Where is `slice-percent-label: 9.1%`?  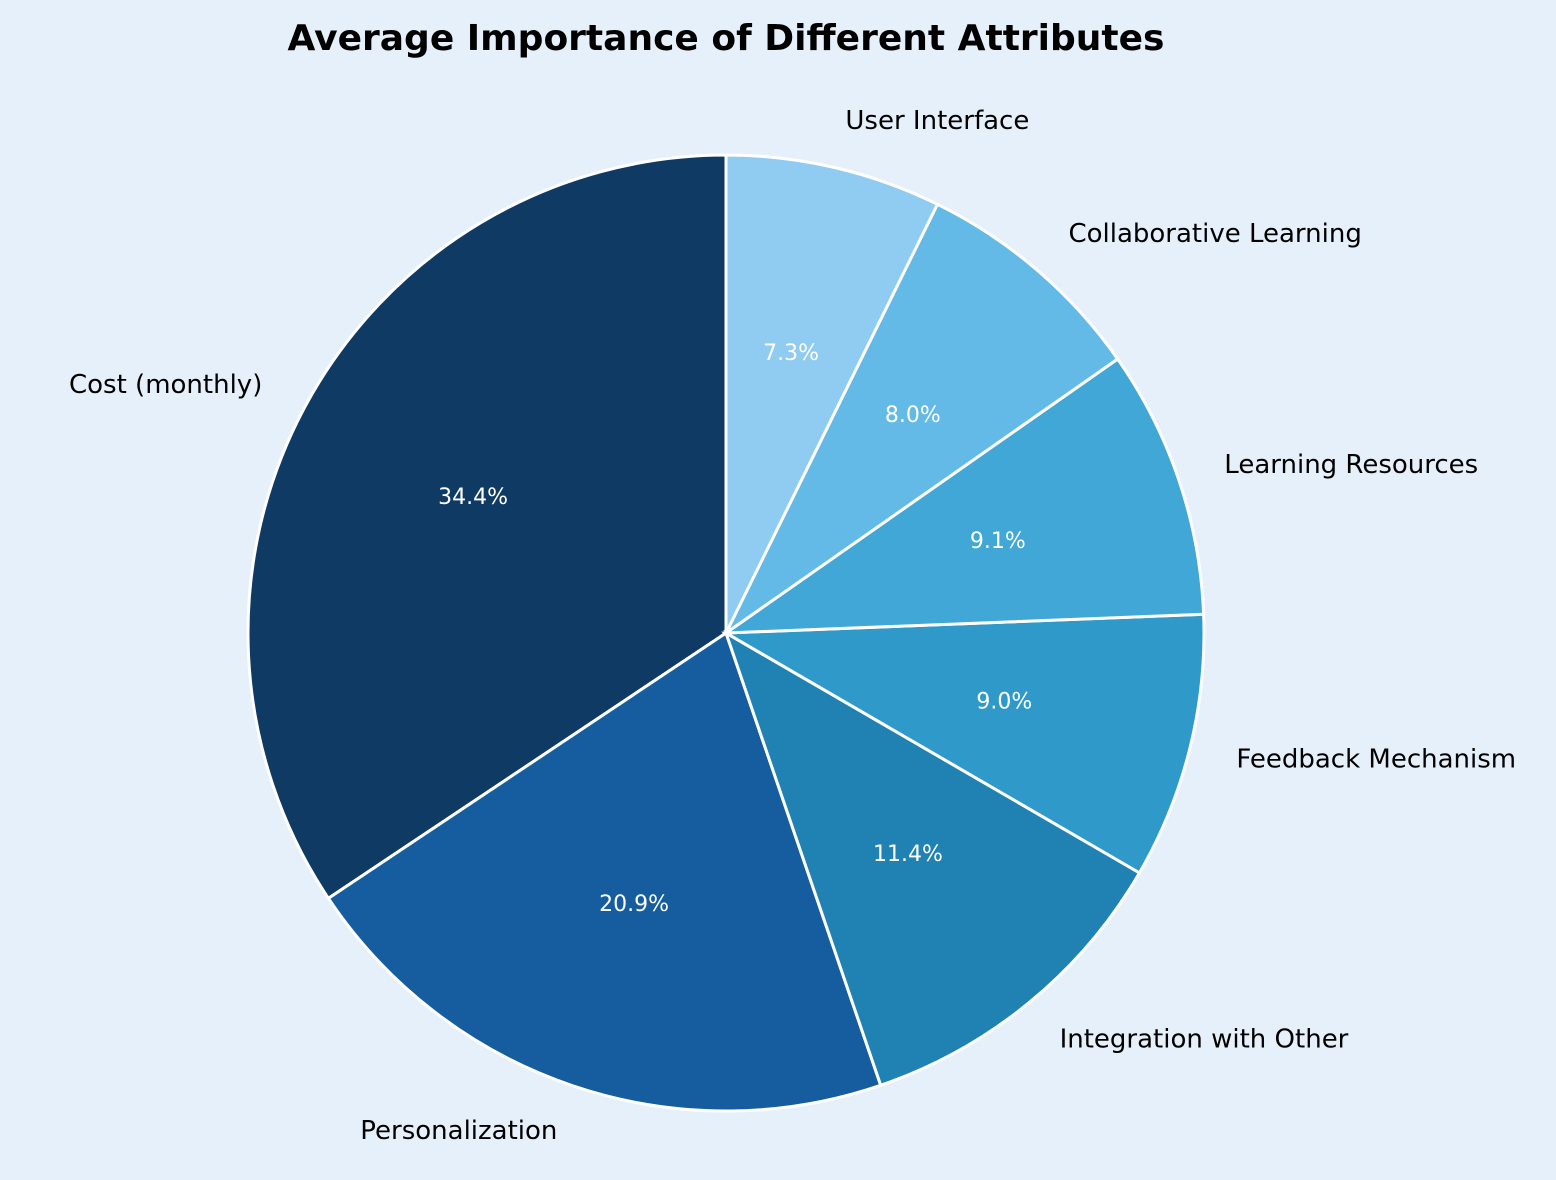
slice-percent-label: 9.1% is located at coordinates (998, 541).